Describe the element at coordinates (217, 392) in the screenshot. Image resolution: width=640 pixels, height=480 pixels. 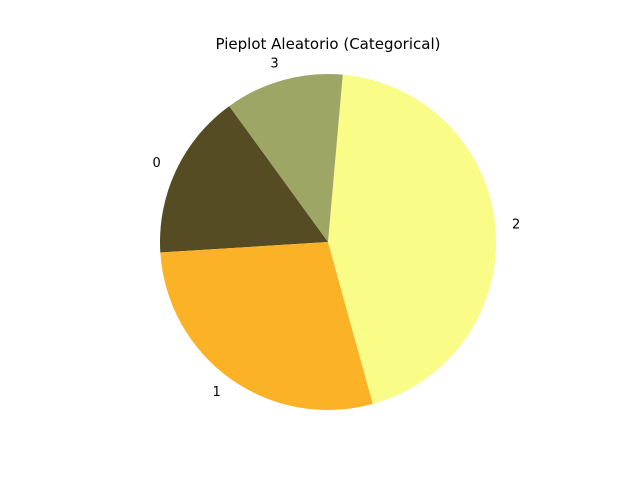
I see `pie-label-1: 1` at that location.